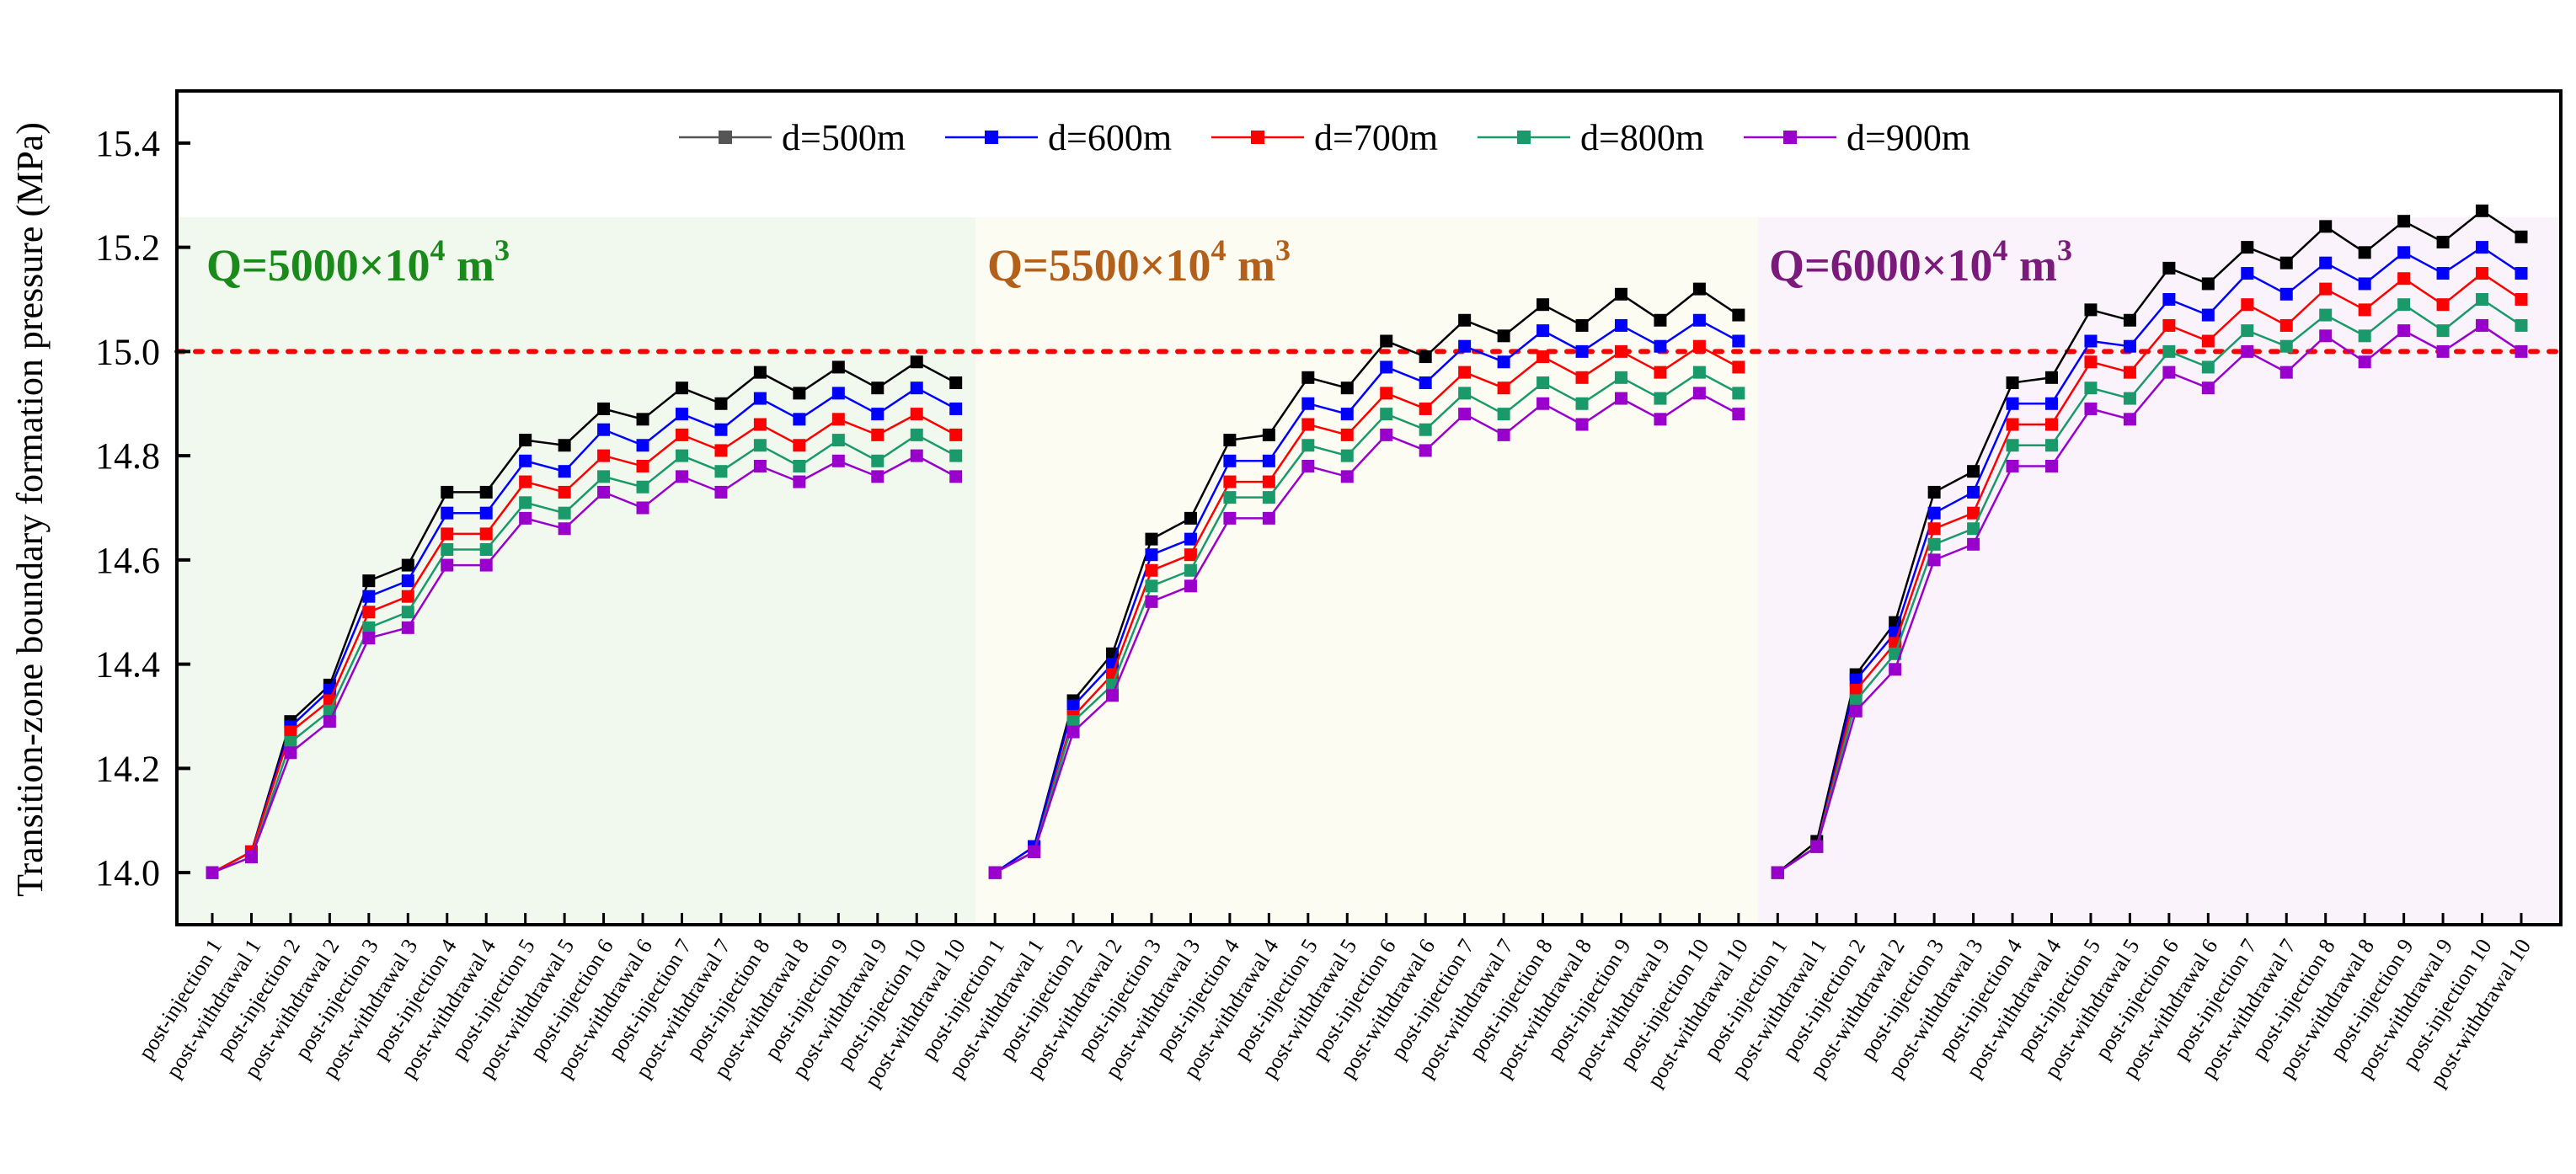 This screenshot has height=1174, width=2576. I want to click on y-tick-label: 14.4, so click(127, 665).